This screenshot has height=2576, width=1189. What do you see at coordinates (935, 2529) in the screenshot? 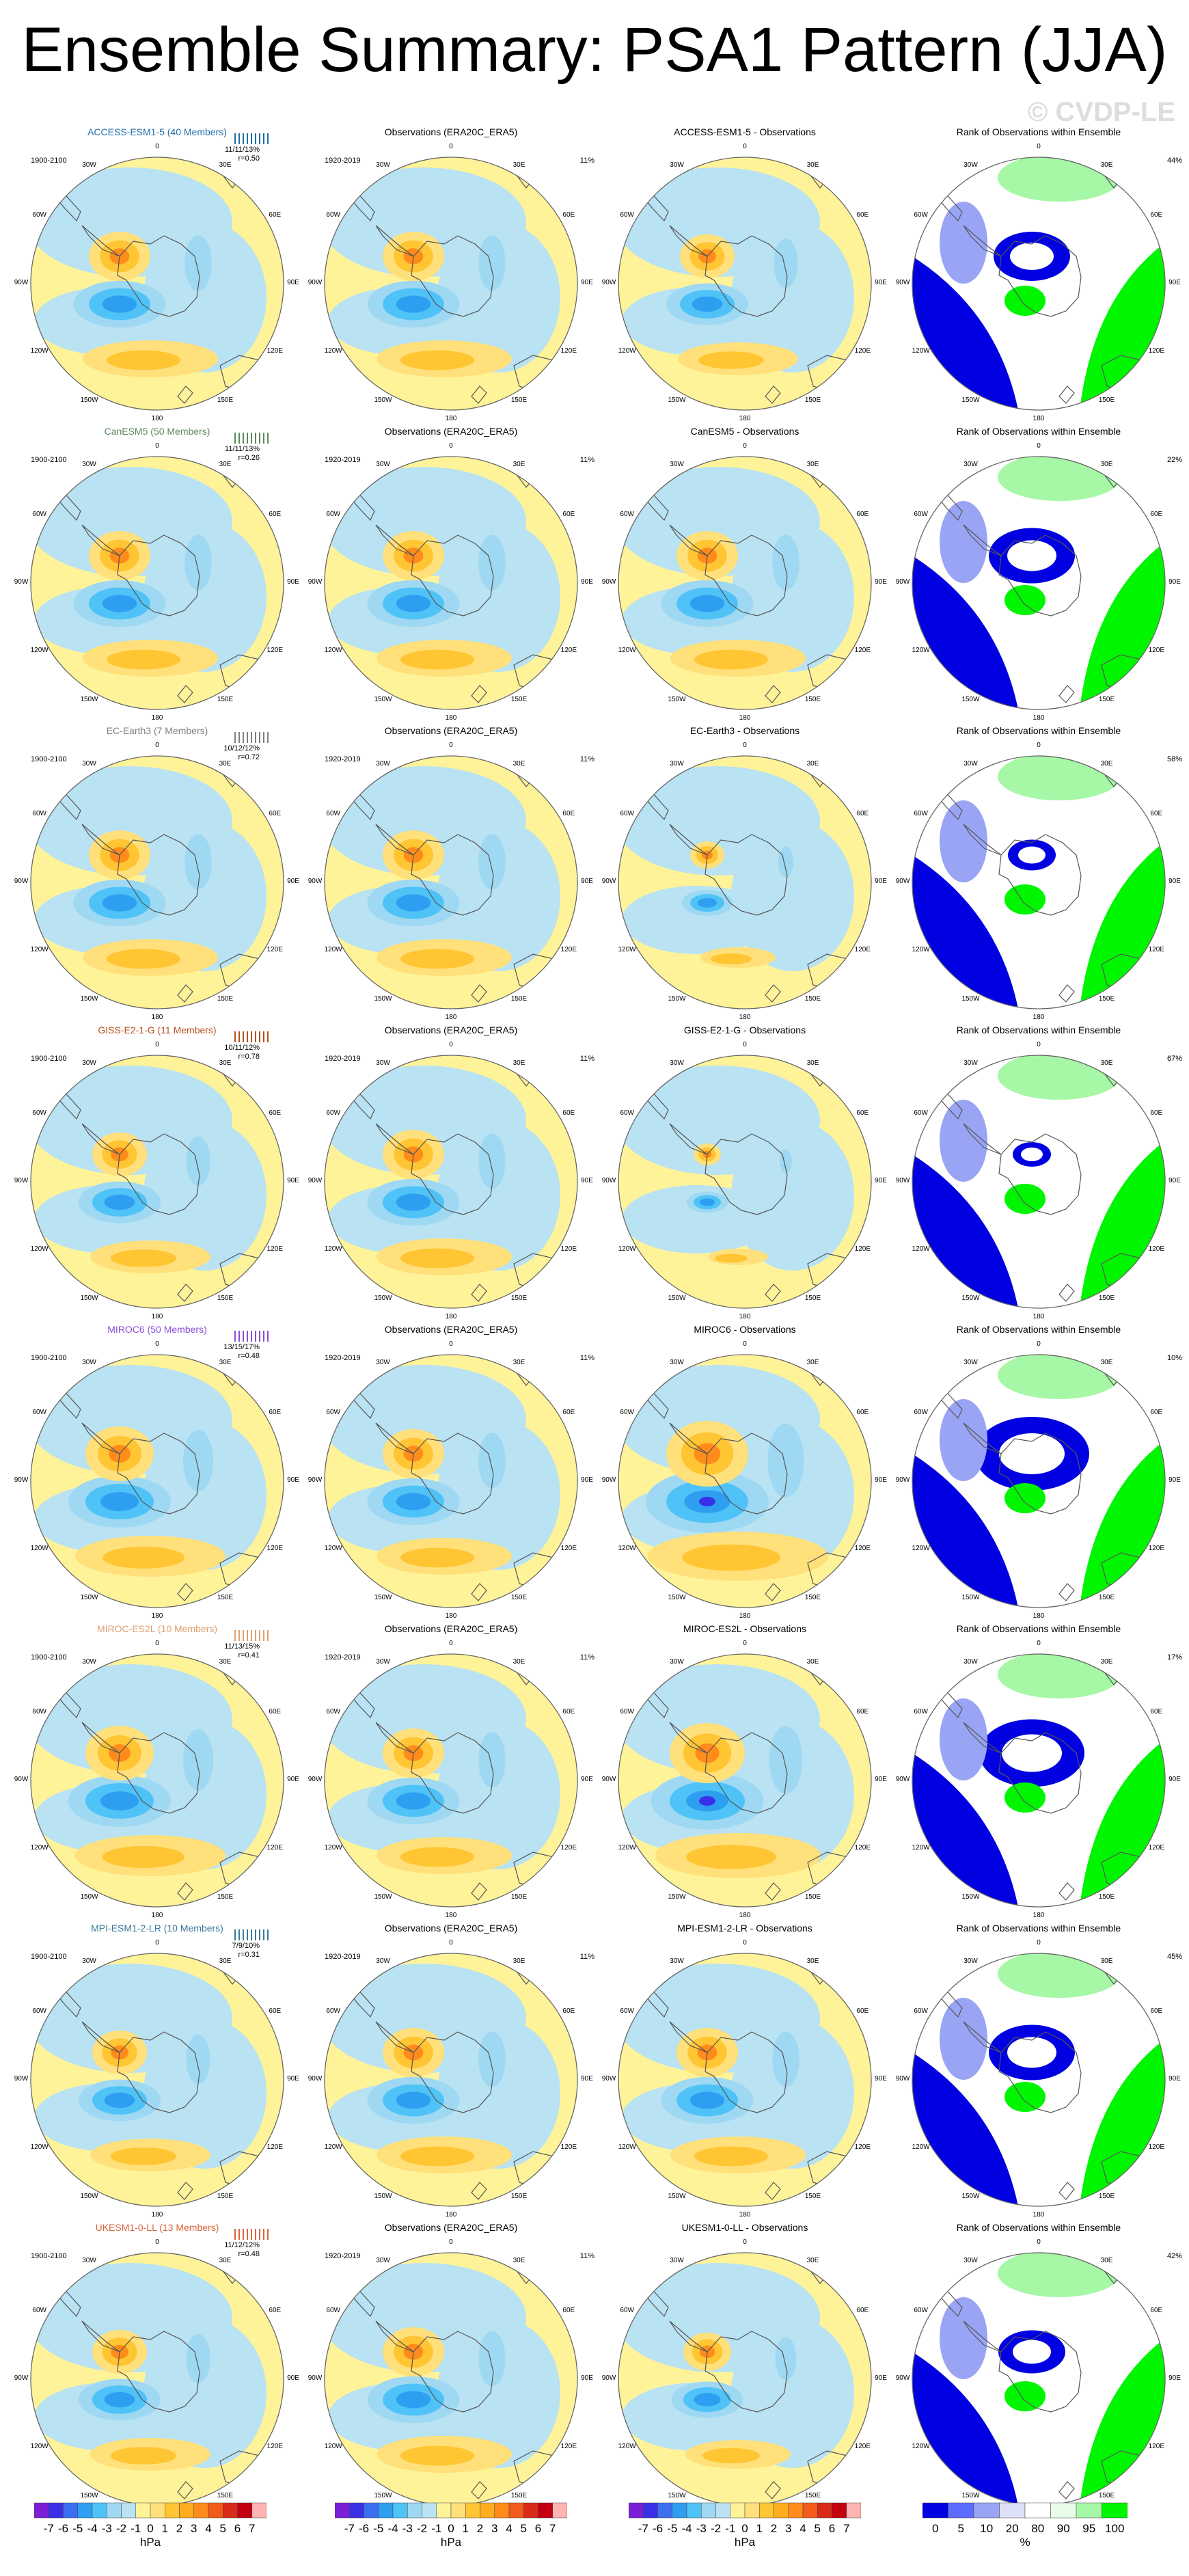
I see `rank-tick: 0` at bounding box center [935, 2529].